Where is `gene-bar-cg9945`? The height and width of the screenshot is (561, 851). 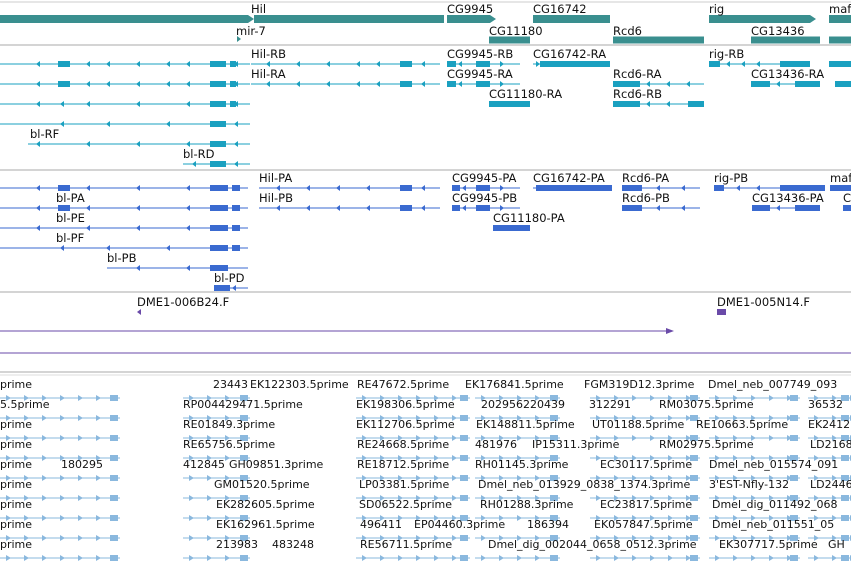 gene-bar-cg9945 is located at coordinates (468, 19).